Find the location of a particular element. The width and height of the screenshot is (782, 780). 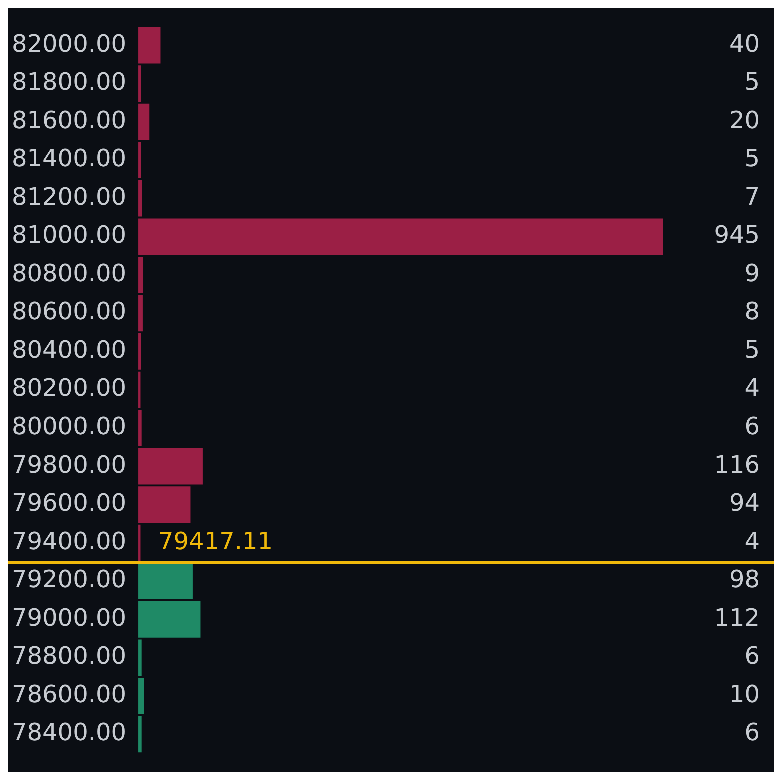

y-tick-label: 79800.00 is located at coordinates (69, 464).